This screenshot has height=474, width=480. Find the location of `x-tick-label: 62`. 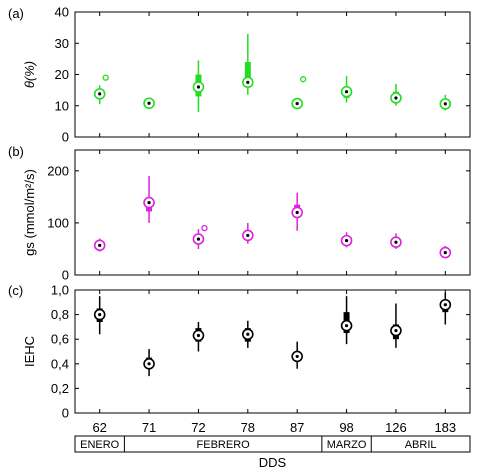

x-tick-label: 62 is located at coordinates (99, 427).